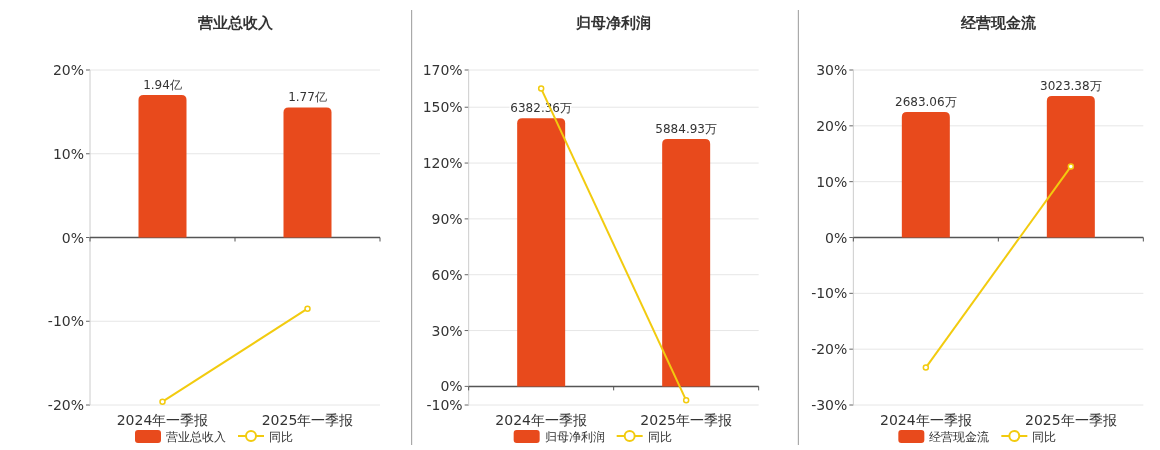  What do you see at coordinates (829, 405) in the screenshot?
I see `y-tick-label: -30%` at bounding box center [829, 405].